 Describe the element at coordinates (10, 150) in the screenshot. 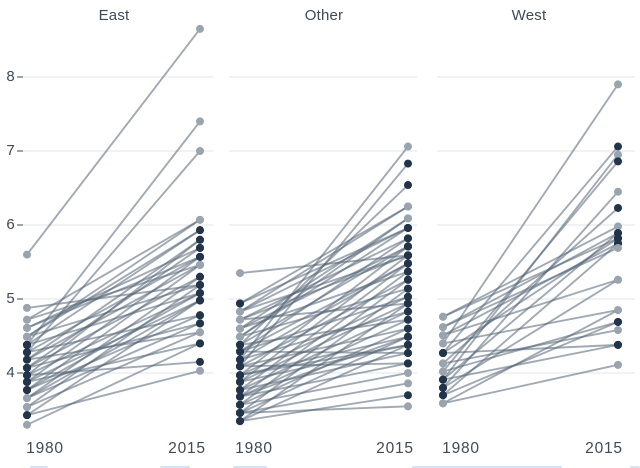

I see `y-tick-label-7: 7` at that location.